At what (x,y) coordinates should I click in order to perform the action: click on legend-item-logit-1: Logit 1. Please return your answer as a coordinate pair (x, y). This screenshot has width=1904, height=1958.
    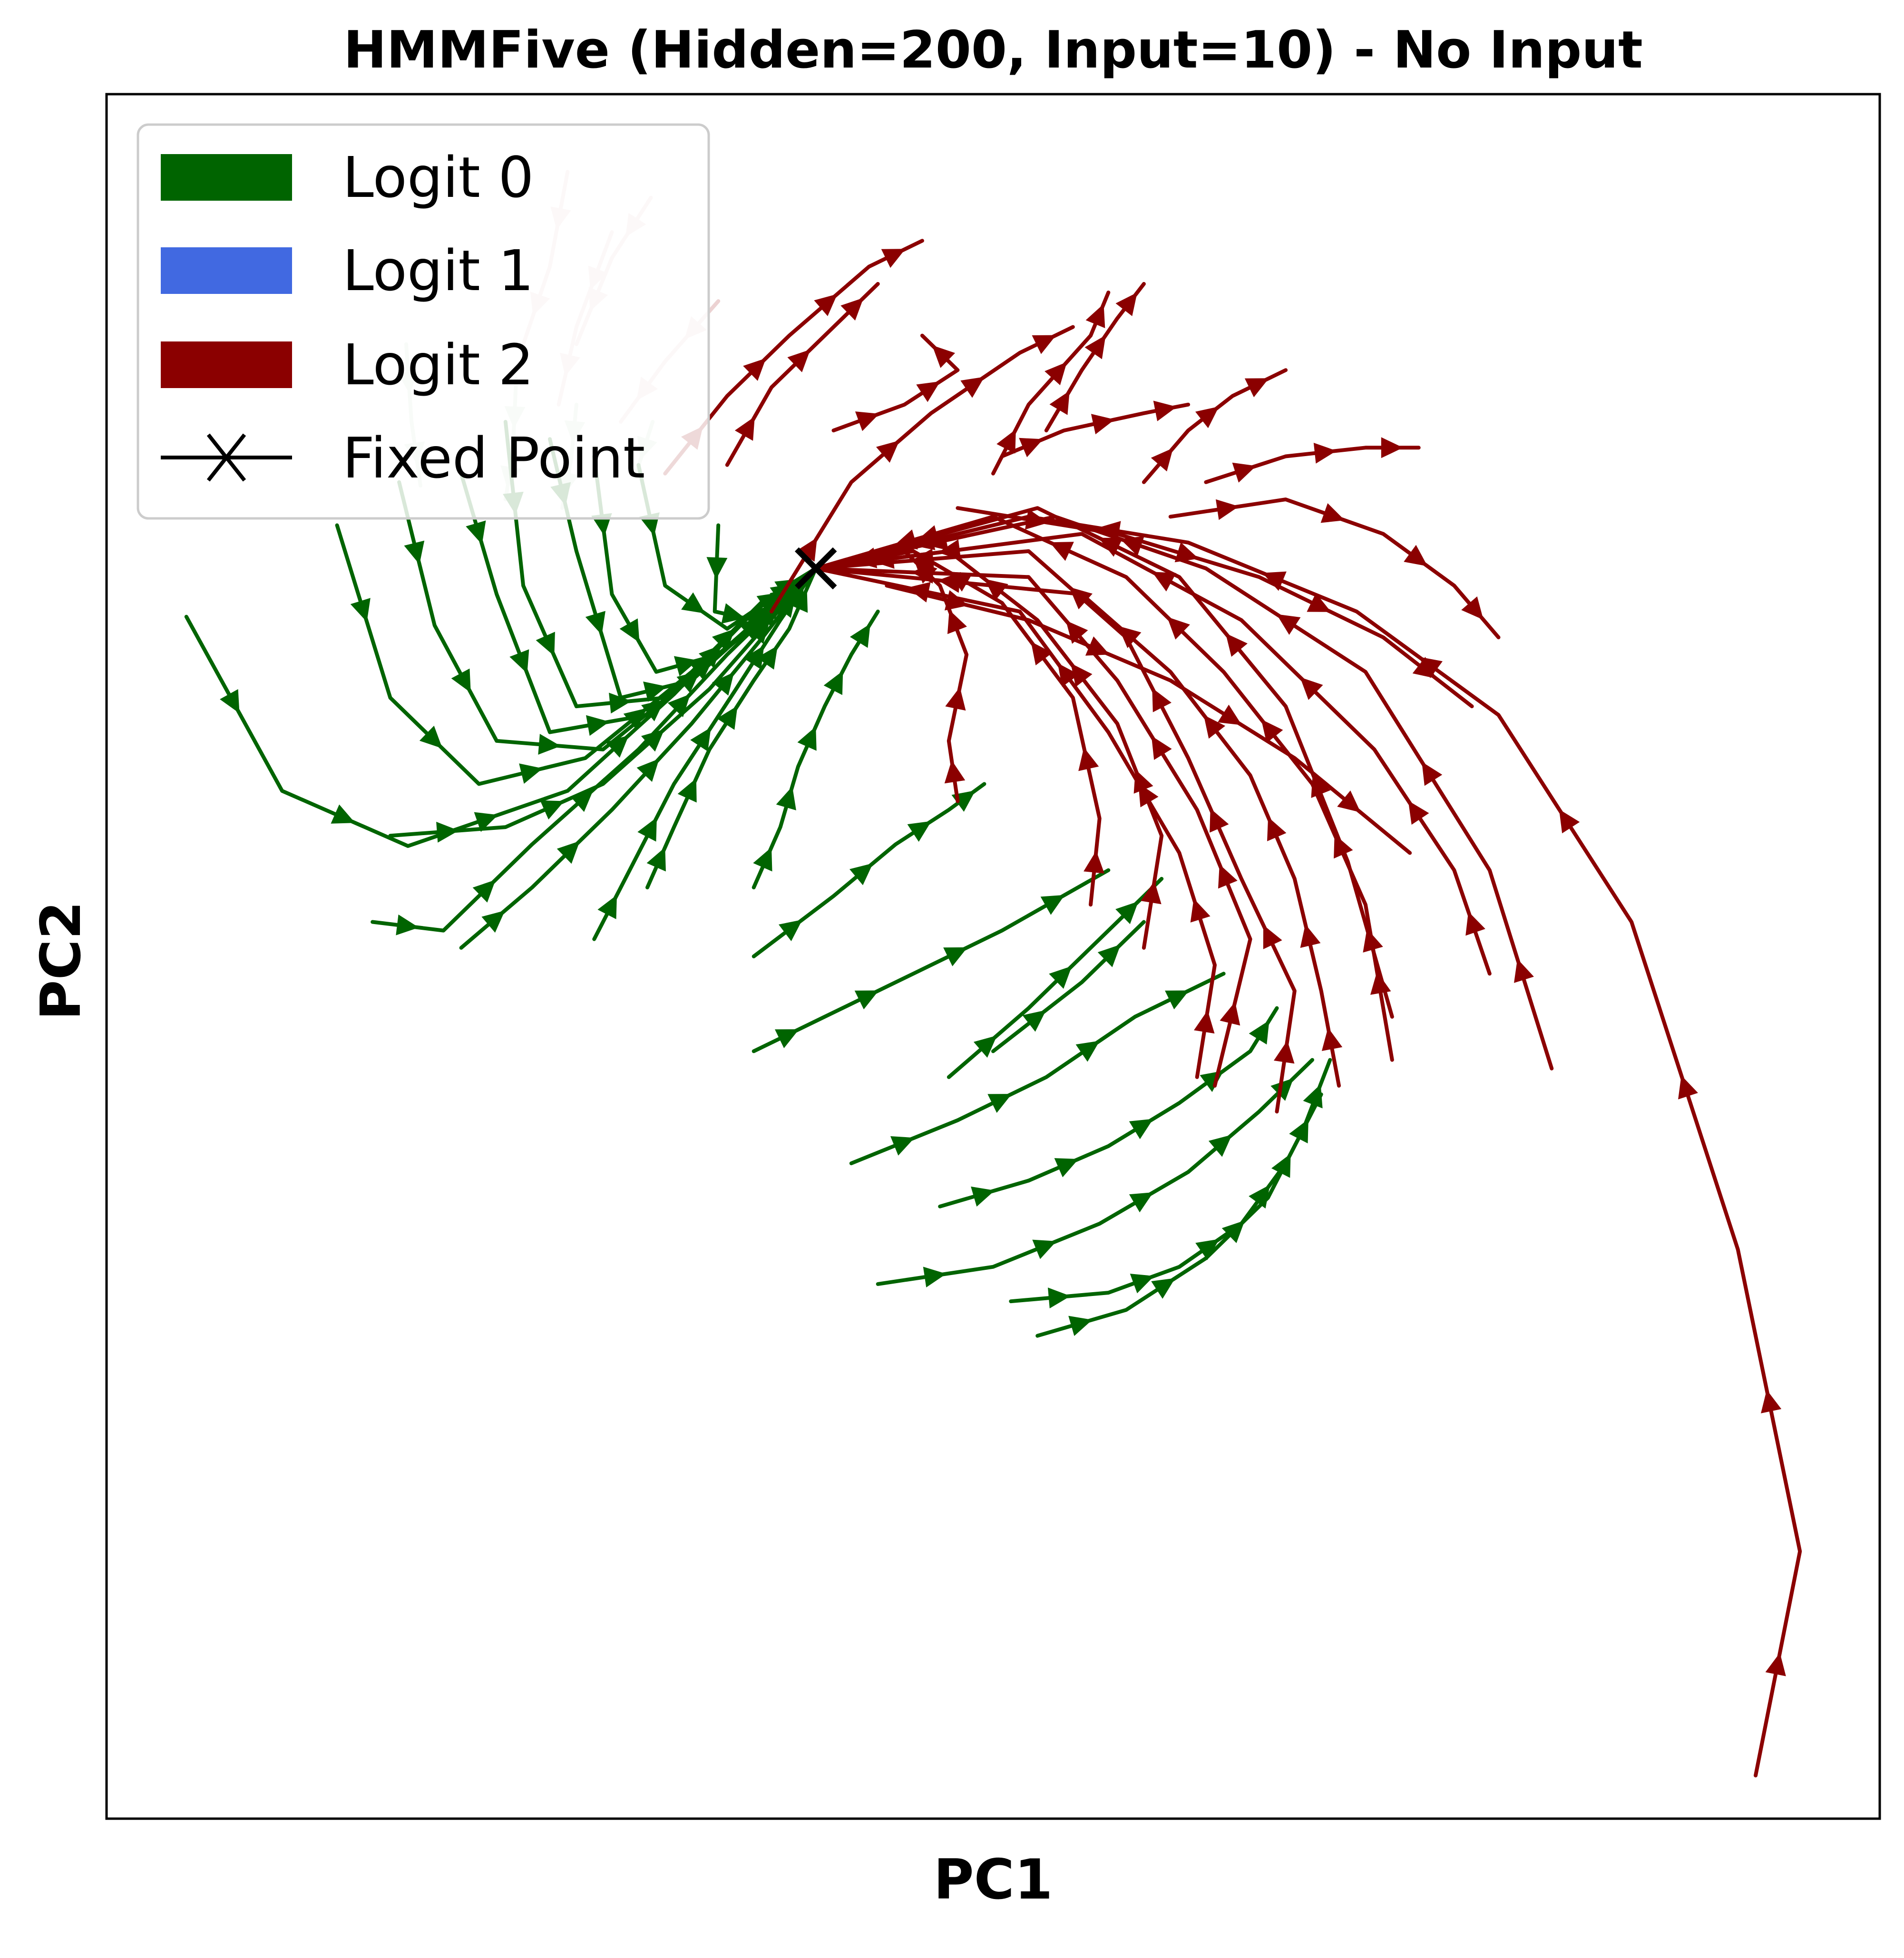
    Looking at the image, I should click on (347, 270).